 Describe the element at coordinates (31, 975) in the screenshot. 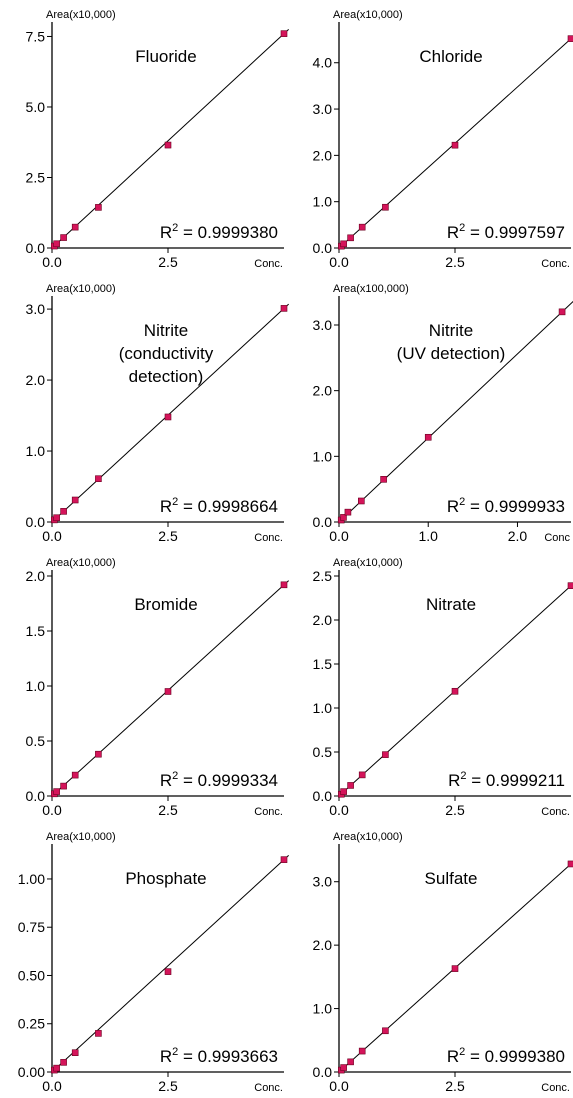

I see `y-tick-label: 0.50` at that location.